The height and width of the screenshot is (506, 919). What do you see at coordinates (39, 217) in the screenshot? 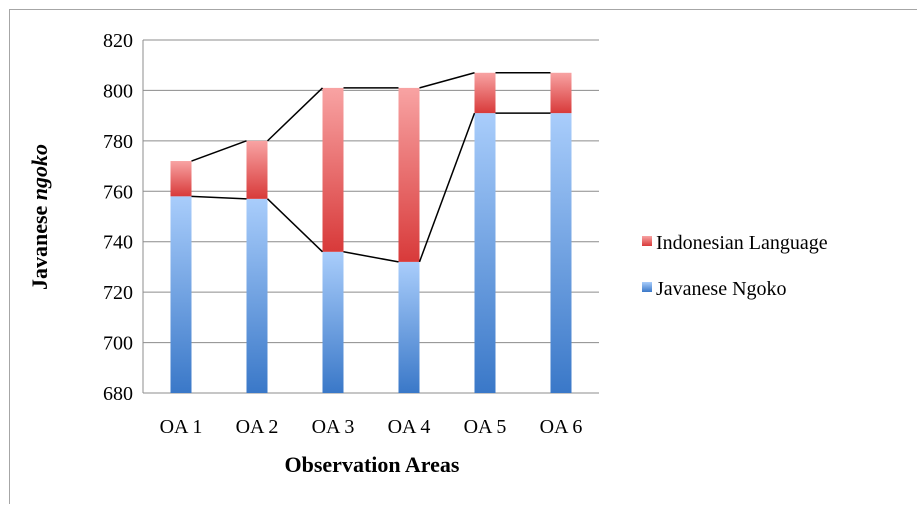
I see `y-axis-title: Javanese ngoko` at bounding box center [39, 217].